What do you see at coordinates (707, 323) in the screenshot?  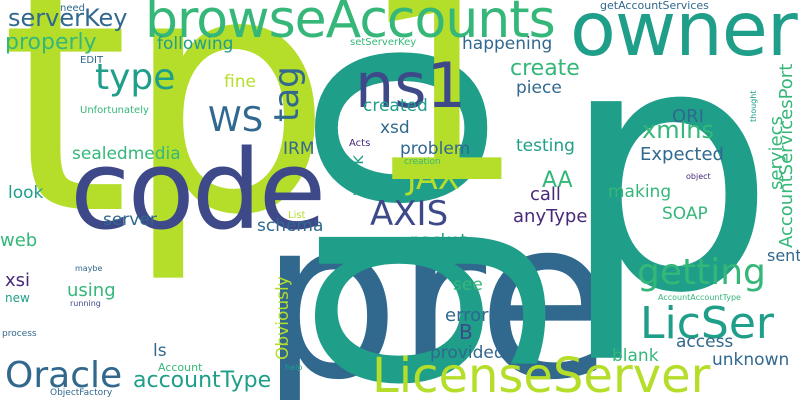 I see `word-licser: LicSer` at bounding box center [707, 323].